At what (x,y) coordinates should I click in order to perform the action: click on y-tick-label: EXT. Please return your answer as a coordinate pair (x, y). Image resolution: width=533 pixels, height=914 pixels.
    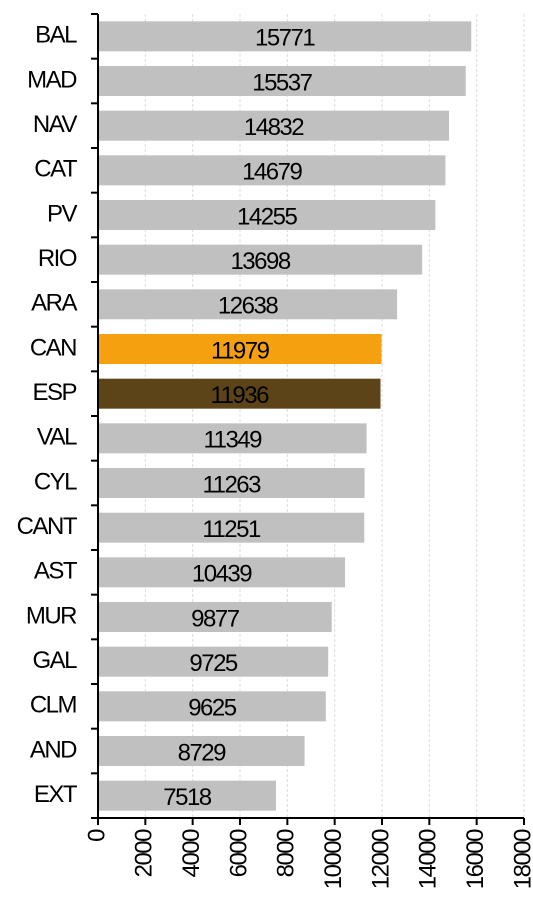
    Looking at the image, I should click on (56, 794).